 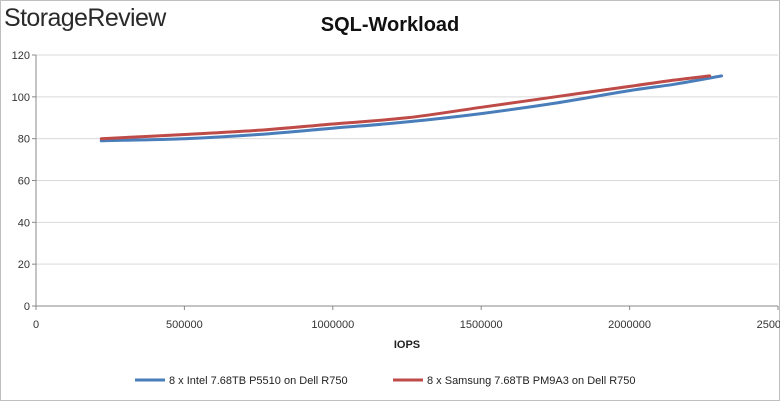 What do you see at coordinates (24, 223) in the screenshot?
I see `y-tick-label: 40` at bounding box center [24, 223].